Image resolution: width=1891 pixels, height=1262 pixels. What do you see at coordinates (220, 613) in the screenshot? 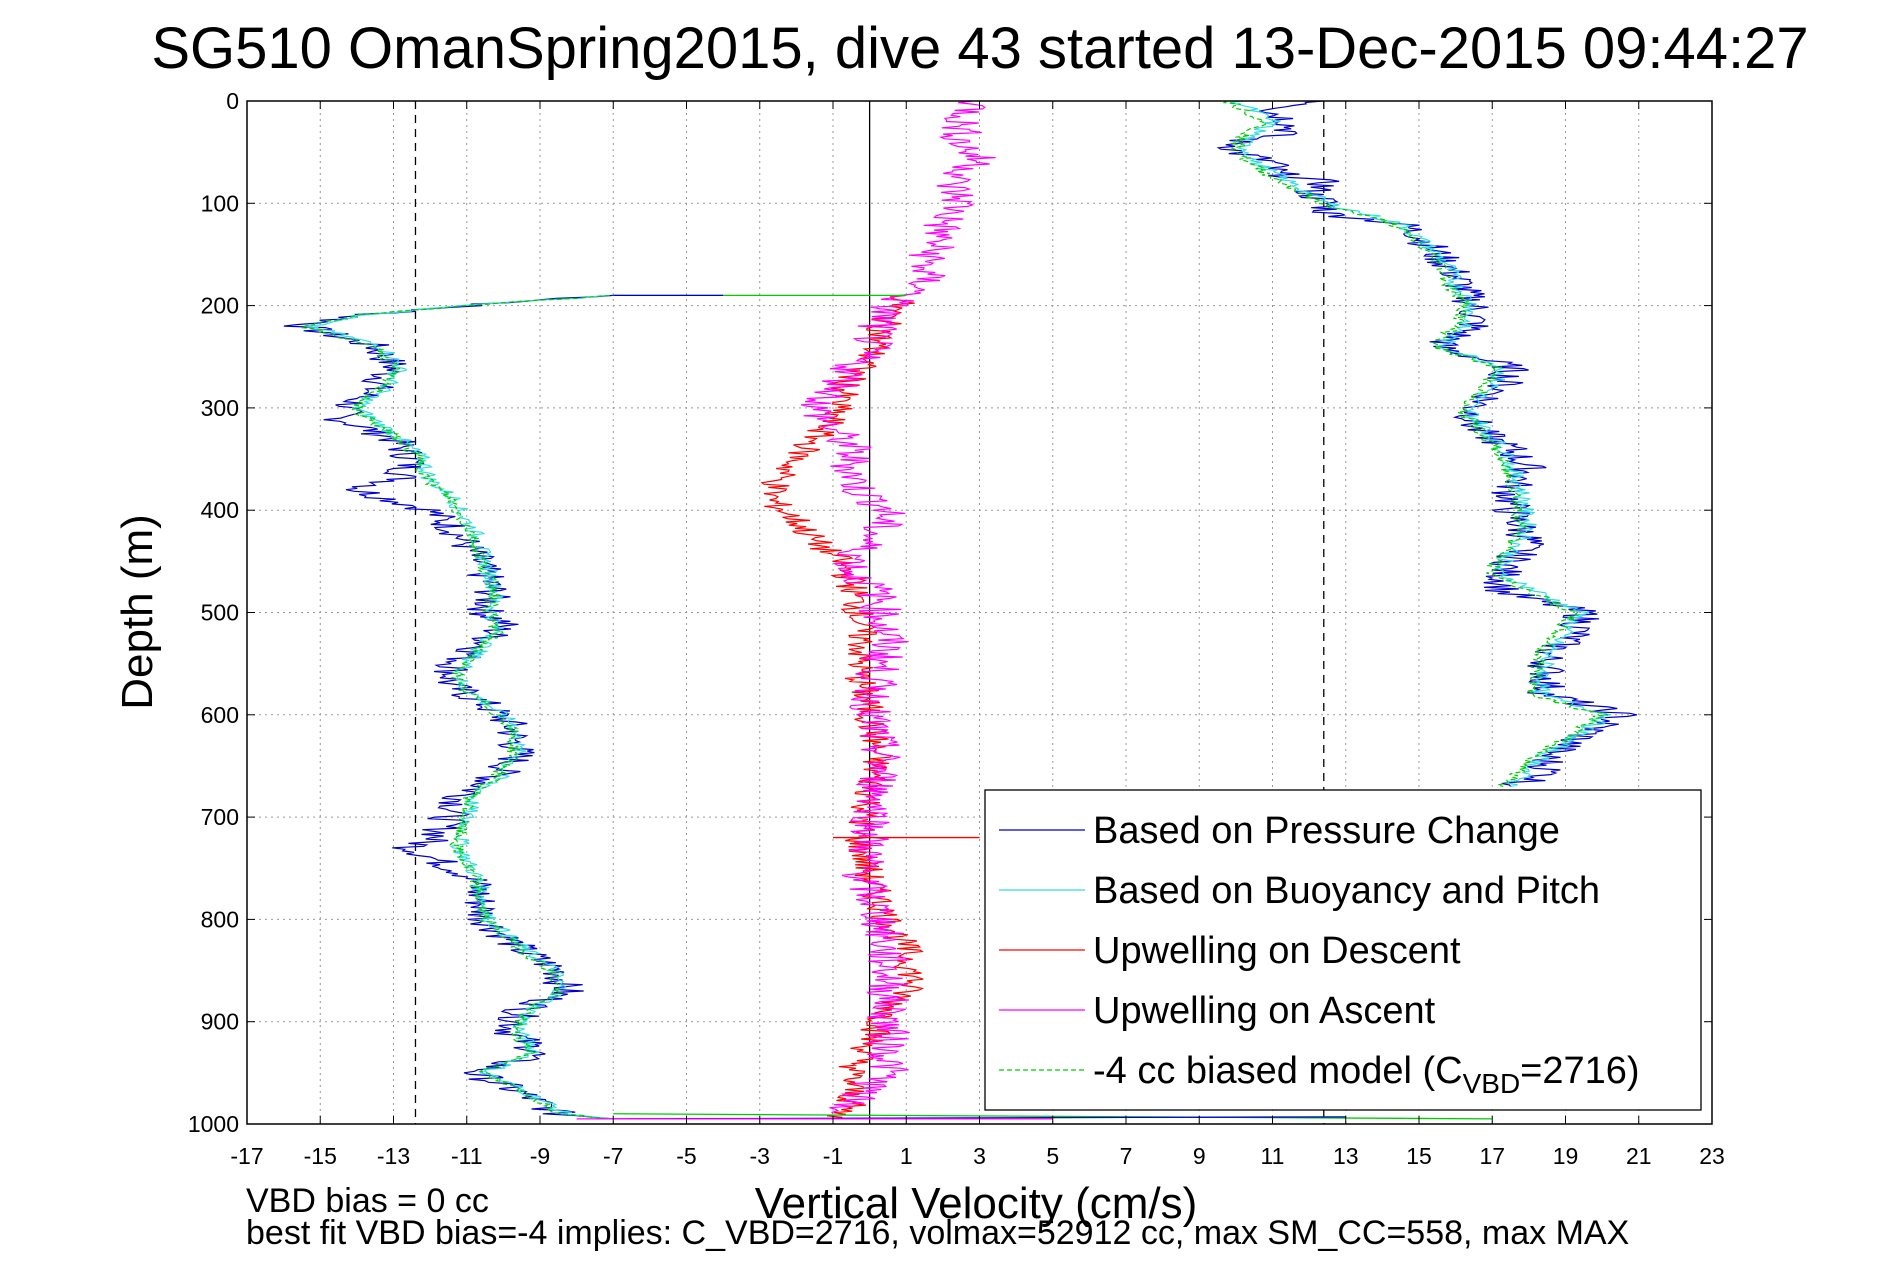
I see `y-tick-label: 500` at bounding box center [220, 613].